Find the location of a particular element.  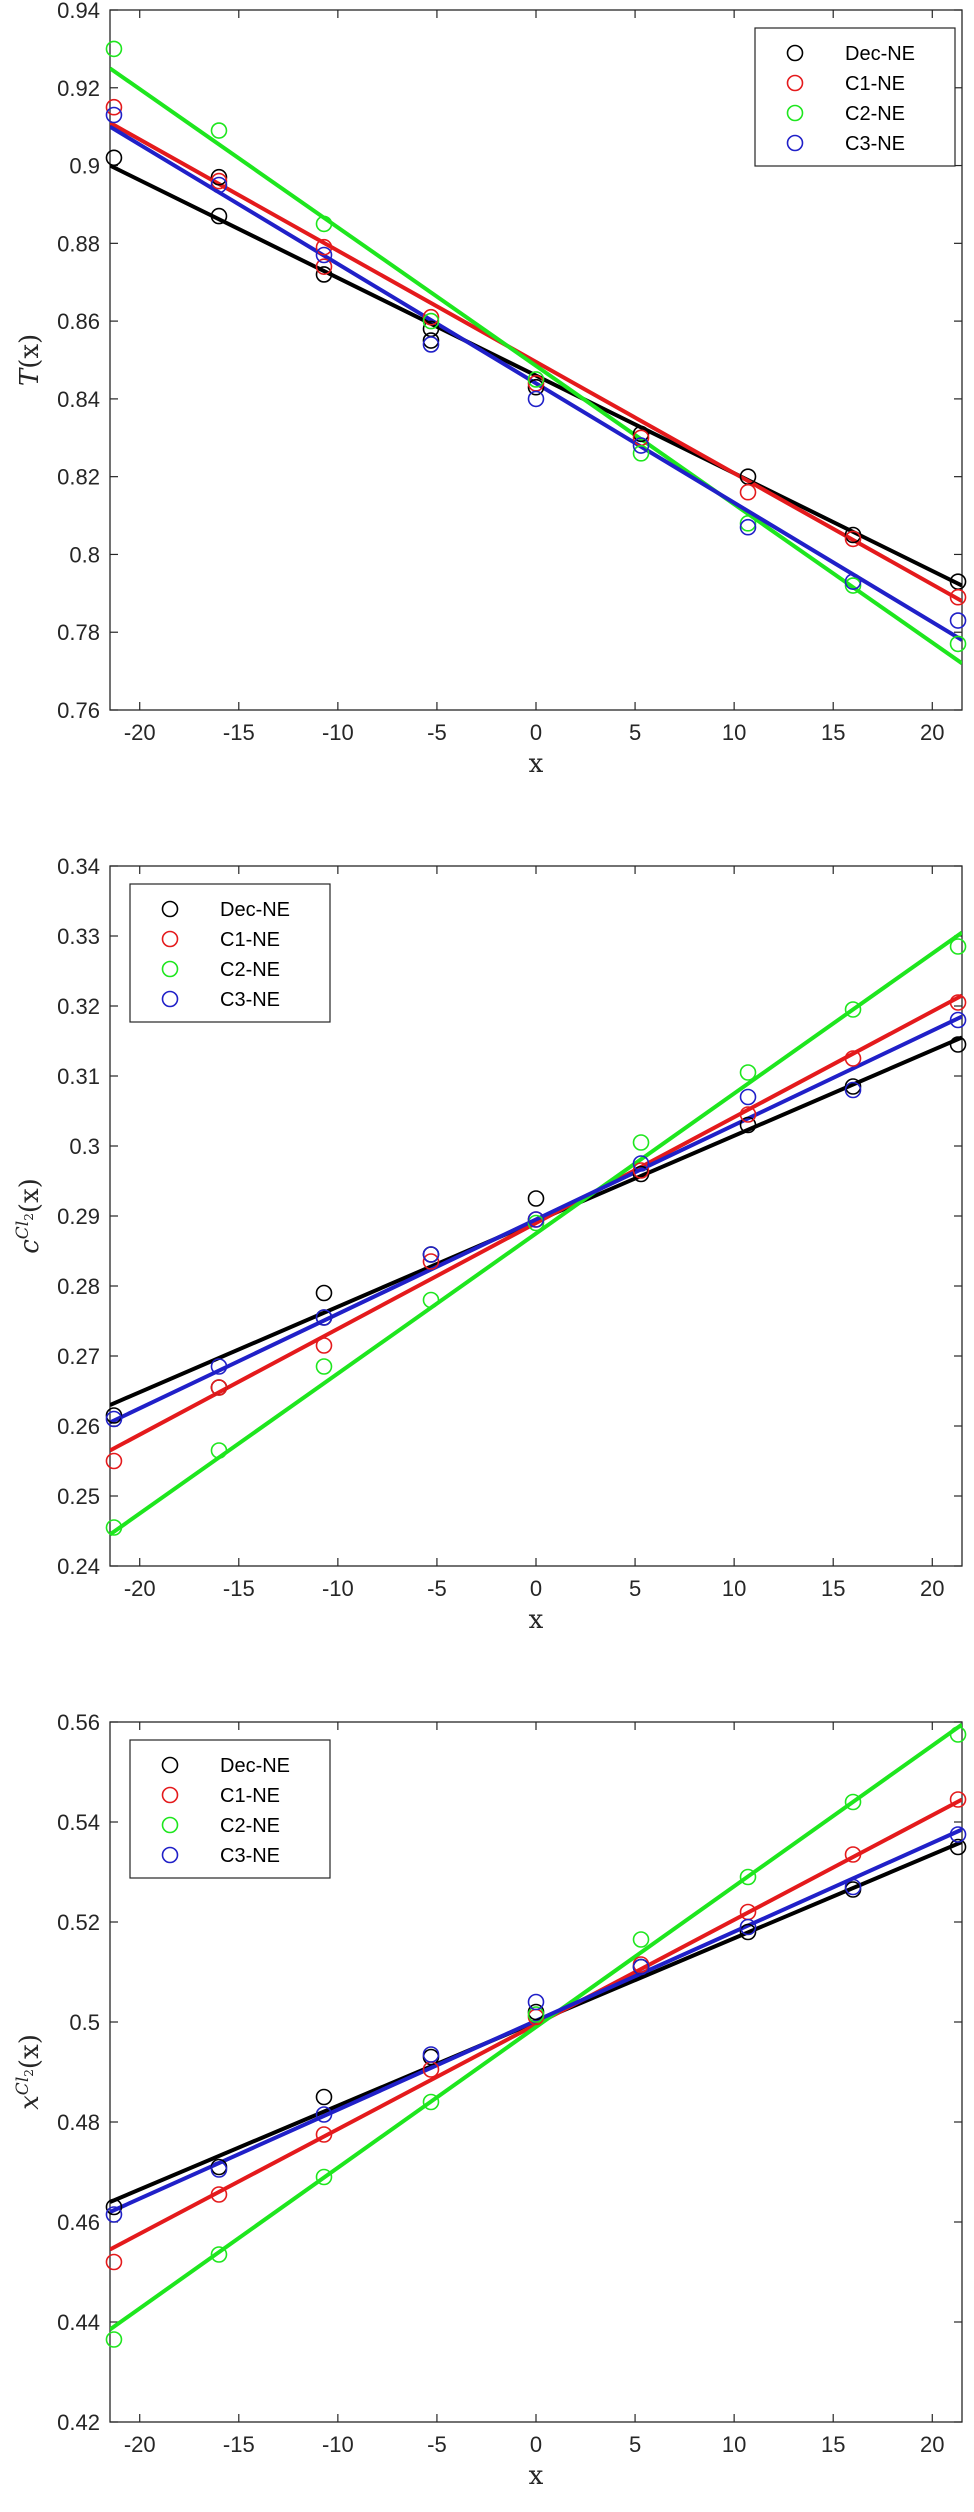

series-c3-ne is located at coordinates (536, 1219).